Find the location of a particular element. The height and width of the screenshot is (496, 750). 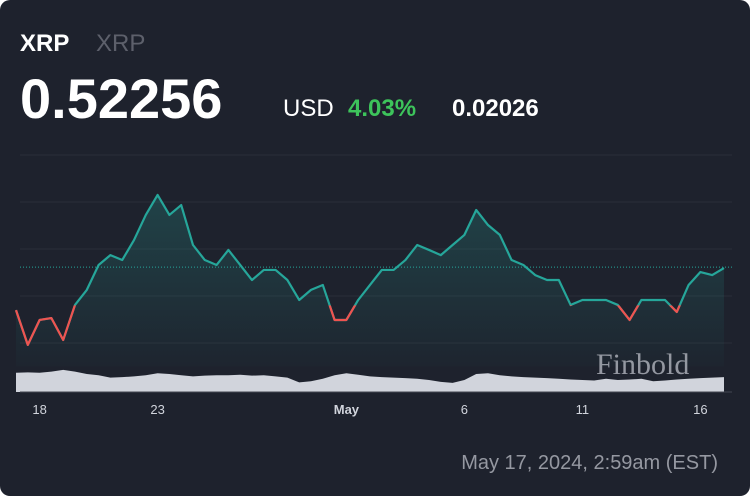

change-percent: 4.03% is located at coordinates (382, 108).